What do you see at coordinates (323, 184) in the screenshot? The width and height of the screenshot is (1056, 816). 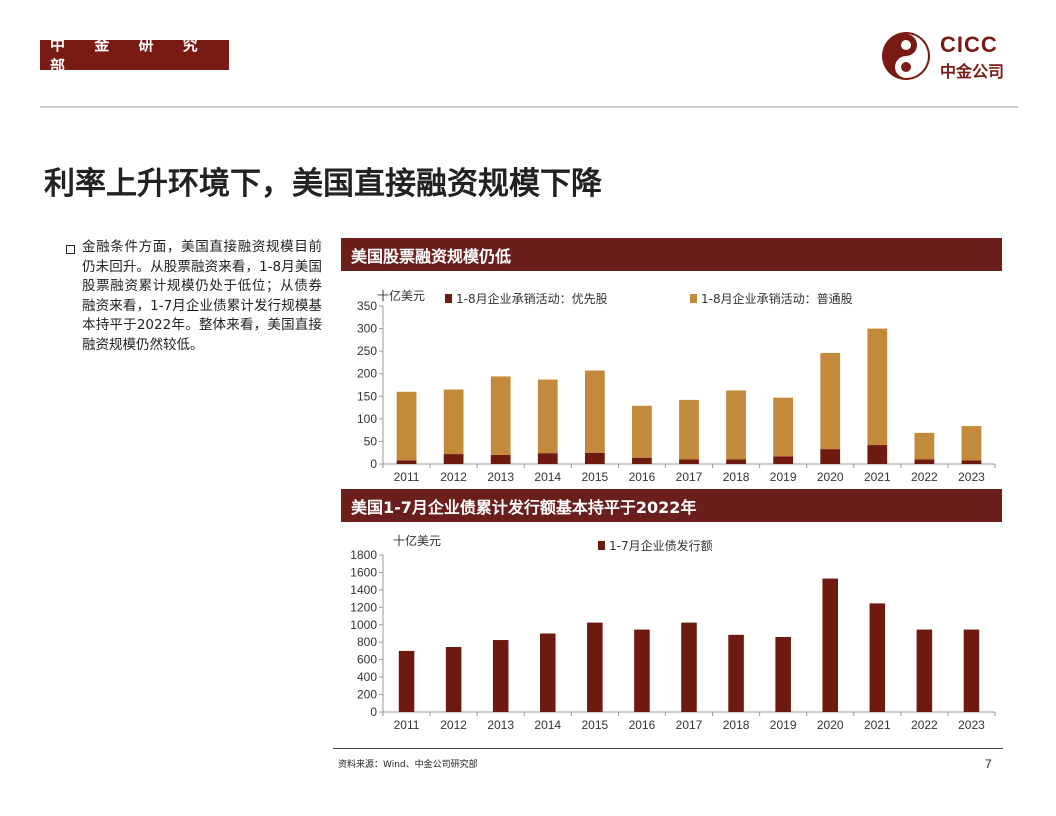 I see `page-title: 利率上升环境下，美国直接融资规模下降` at bounding box center [323, 184].